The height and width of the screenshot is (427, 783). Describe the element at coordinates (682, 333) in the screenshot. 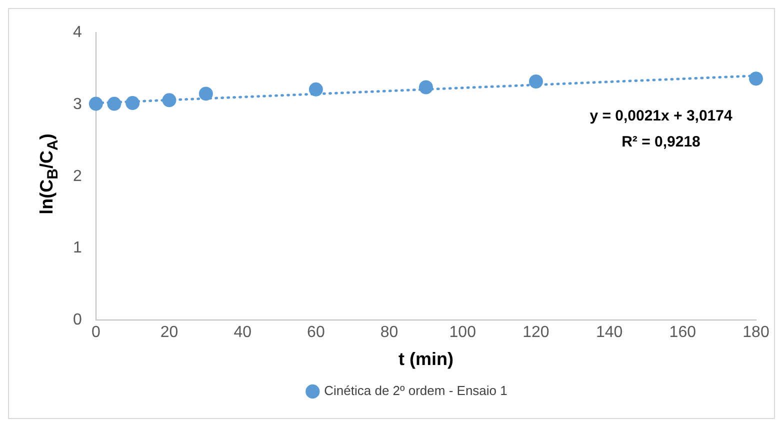

I see `x-tick-label: 160` at that location.